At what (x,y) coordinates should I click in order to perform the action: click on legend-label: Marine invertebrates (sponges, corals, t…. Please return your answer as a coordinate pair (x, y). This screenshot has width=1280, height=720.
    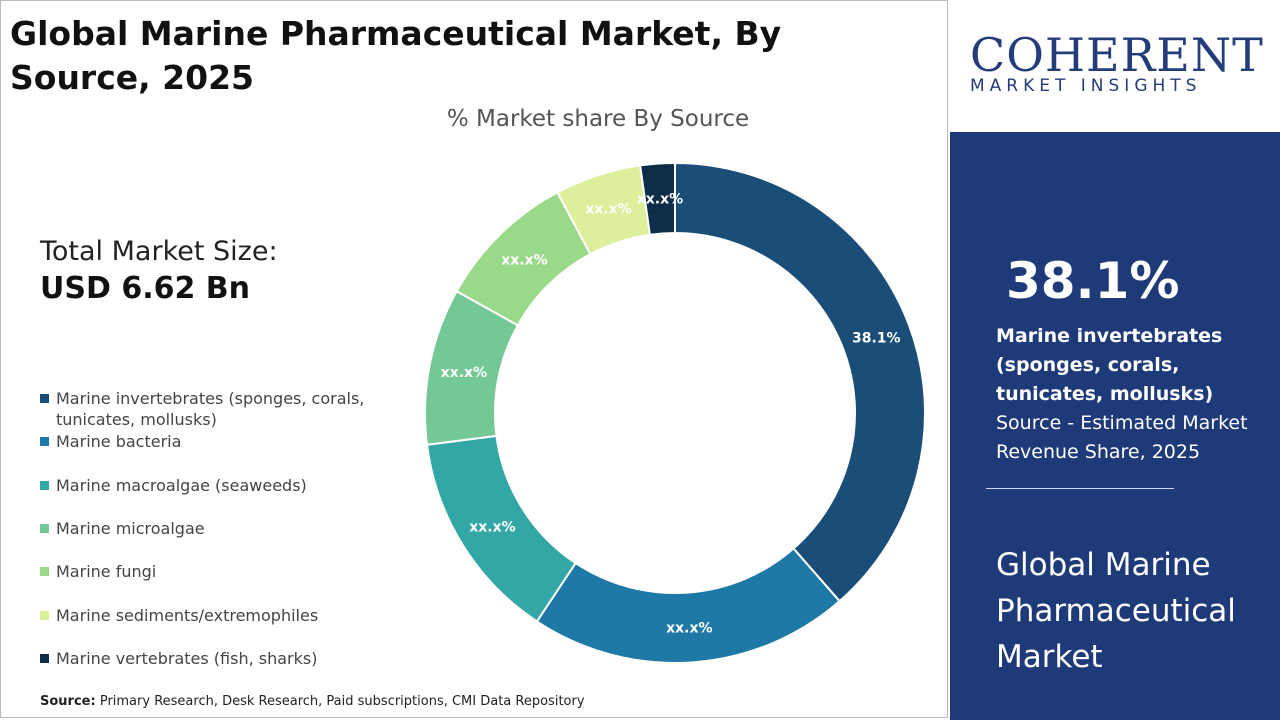
    Looking at the image, I should click on (210, 409).